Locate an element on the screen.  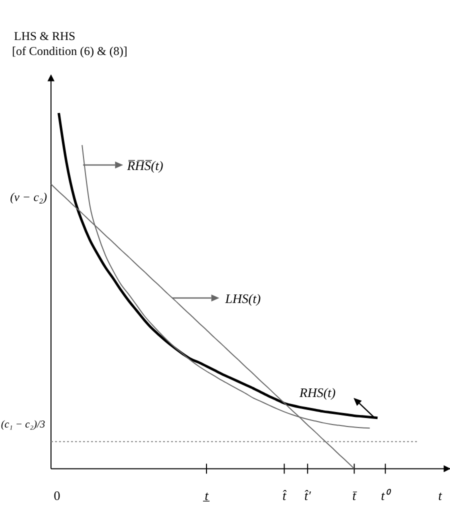
legend-label: LHS(t) is located at coordinates (242, 298).